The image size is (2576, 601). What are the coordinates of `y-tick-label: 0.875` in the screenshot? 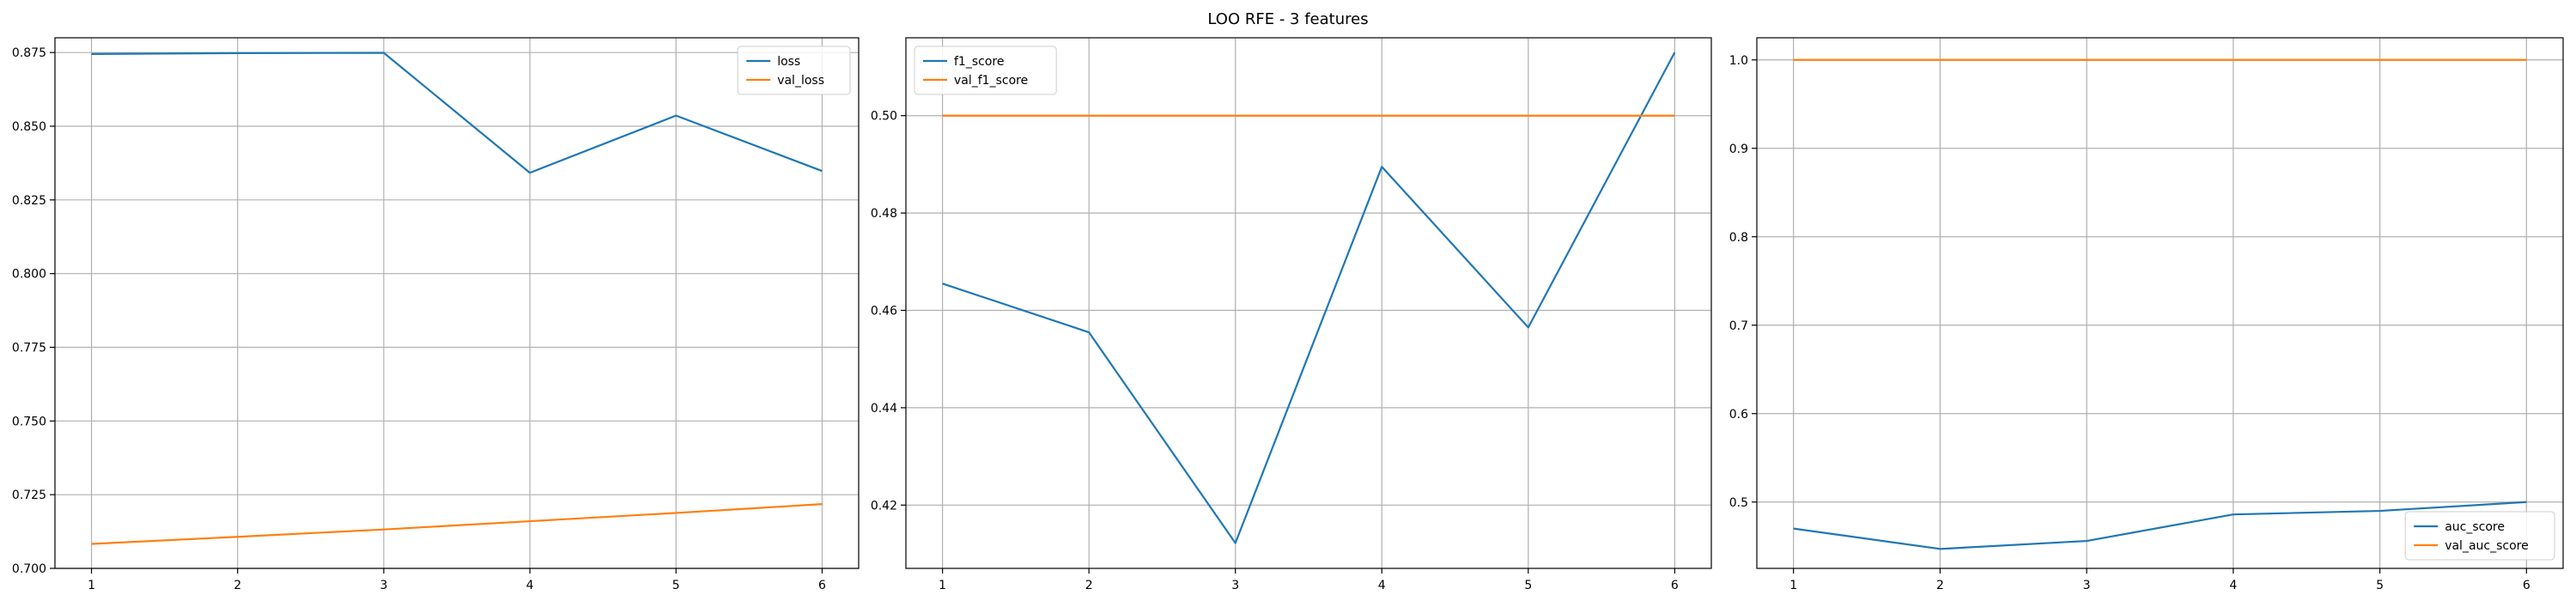 It's located at (29, 53).